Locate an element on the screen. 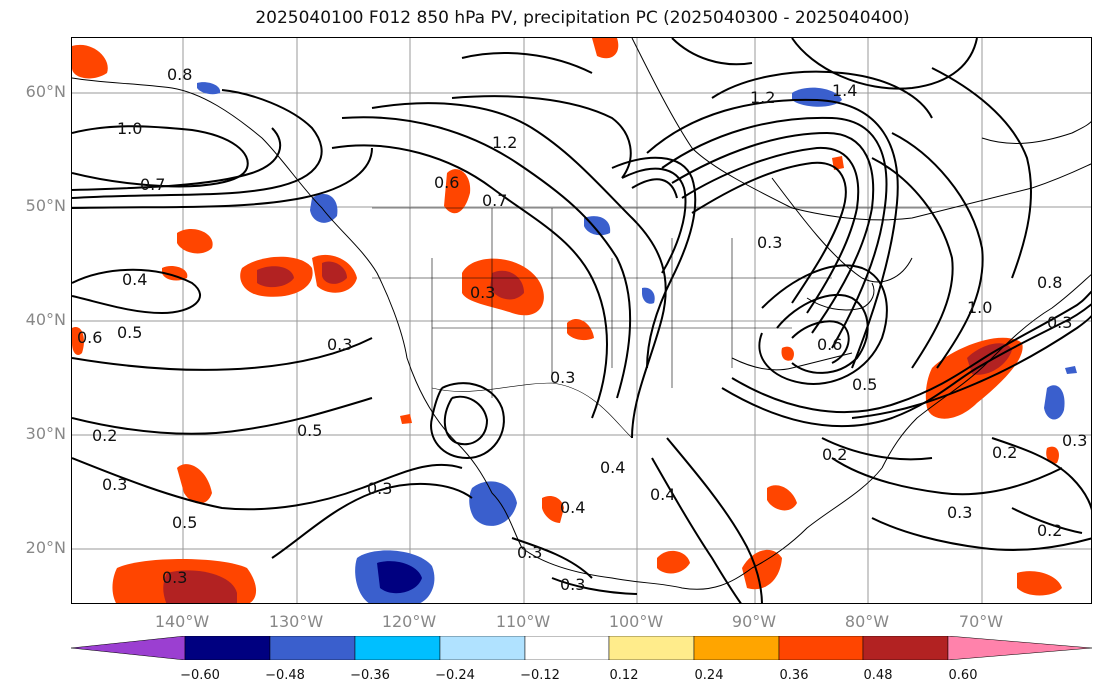  lon-label-130w: 130°W is located at coordinates (296, 621).